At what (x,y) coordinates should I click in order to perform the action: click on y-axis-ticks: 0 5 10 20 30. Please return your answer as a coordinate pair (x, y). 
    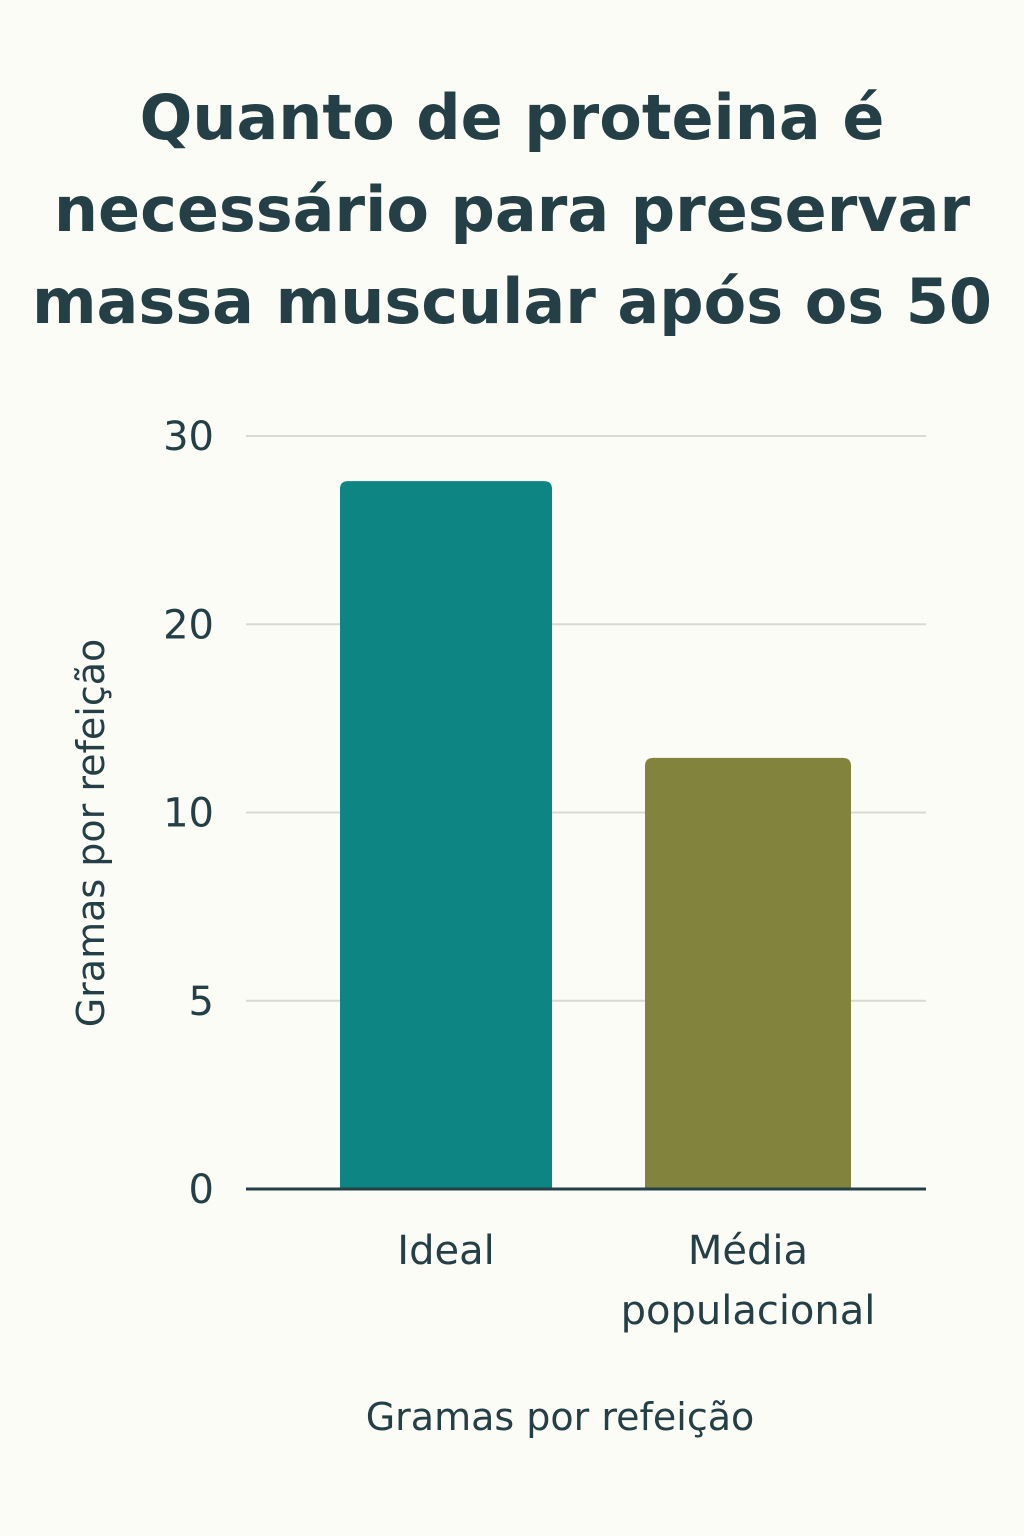
    Looking at the image, I should click on (188, 813).